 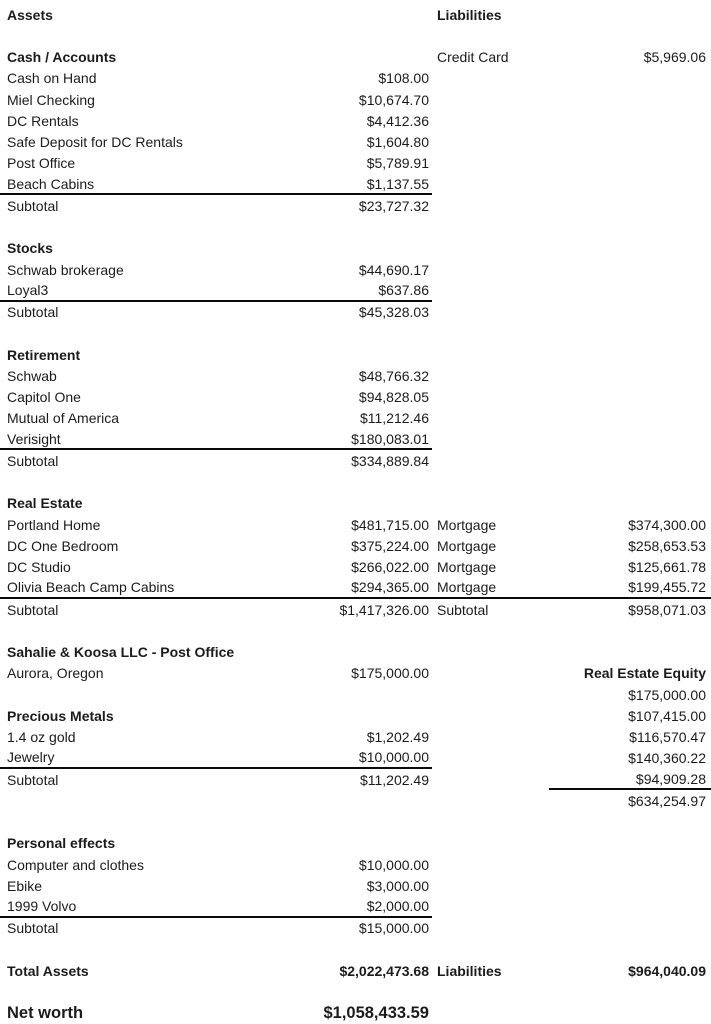 I want to click on asset-amount: $1,202.49, so click(x=397, y=737).